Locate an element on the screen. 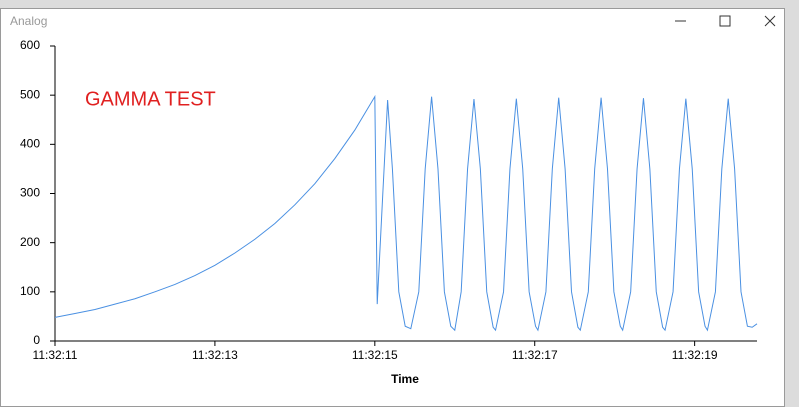 This screenshot has width=799, height=407. y-tick-label: 600 is located at coordinates (30, 45).